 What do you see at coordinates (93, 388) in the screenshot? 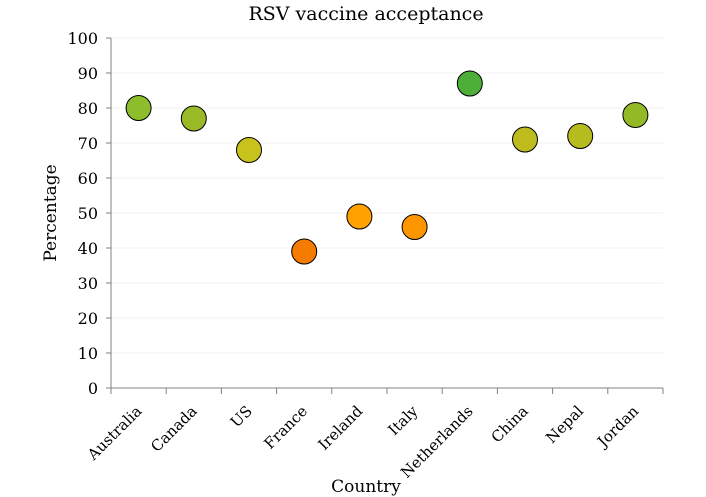
I see `y-tick-label: 0` at bounding box center [93, 388].